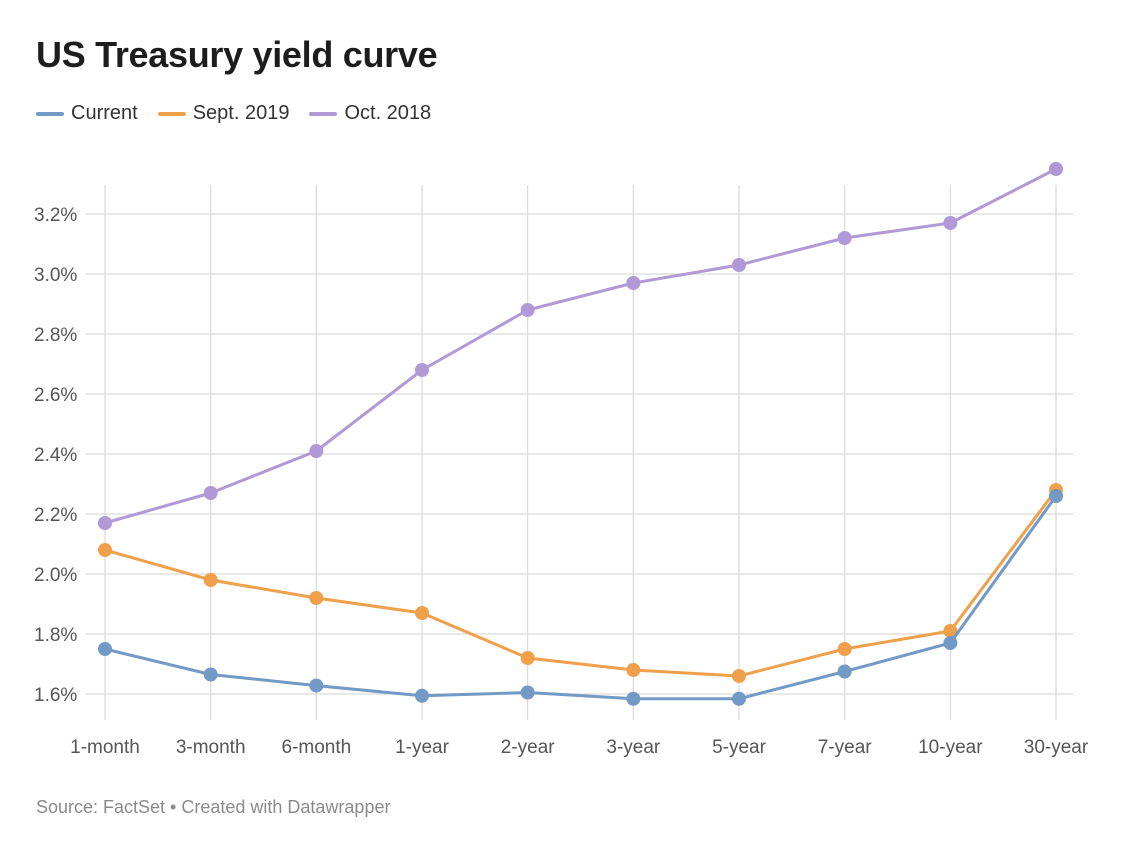  What do you see at coordinates (316, 747) in the screenshot?
I see `x-tick-label: 6-month` at bounding box center [316, 747].